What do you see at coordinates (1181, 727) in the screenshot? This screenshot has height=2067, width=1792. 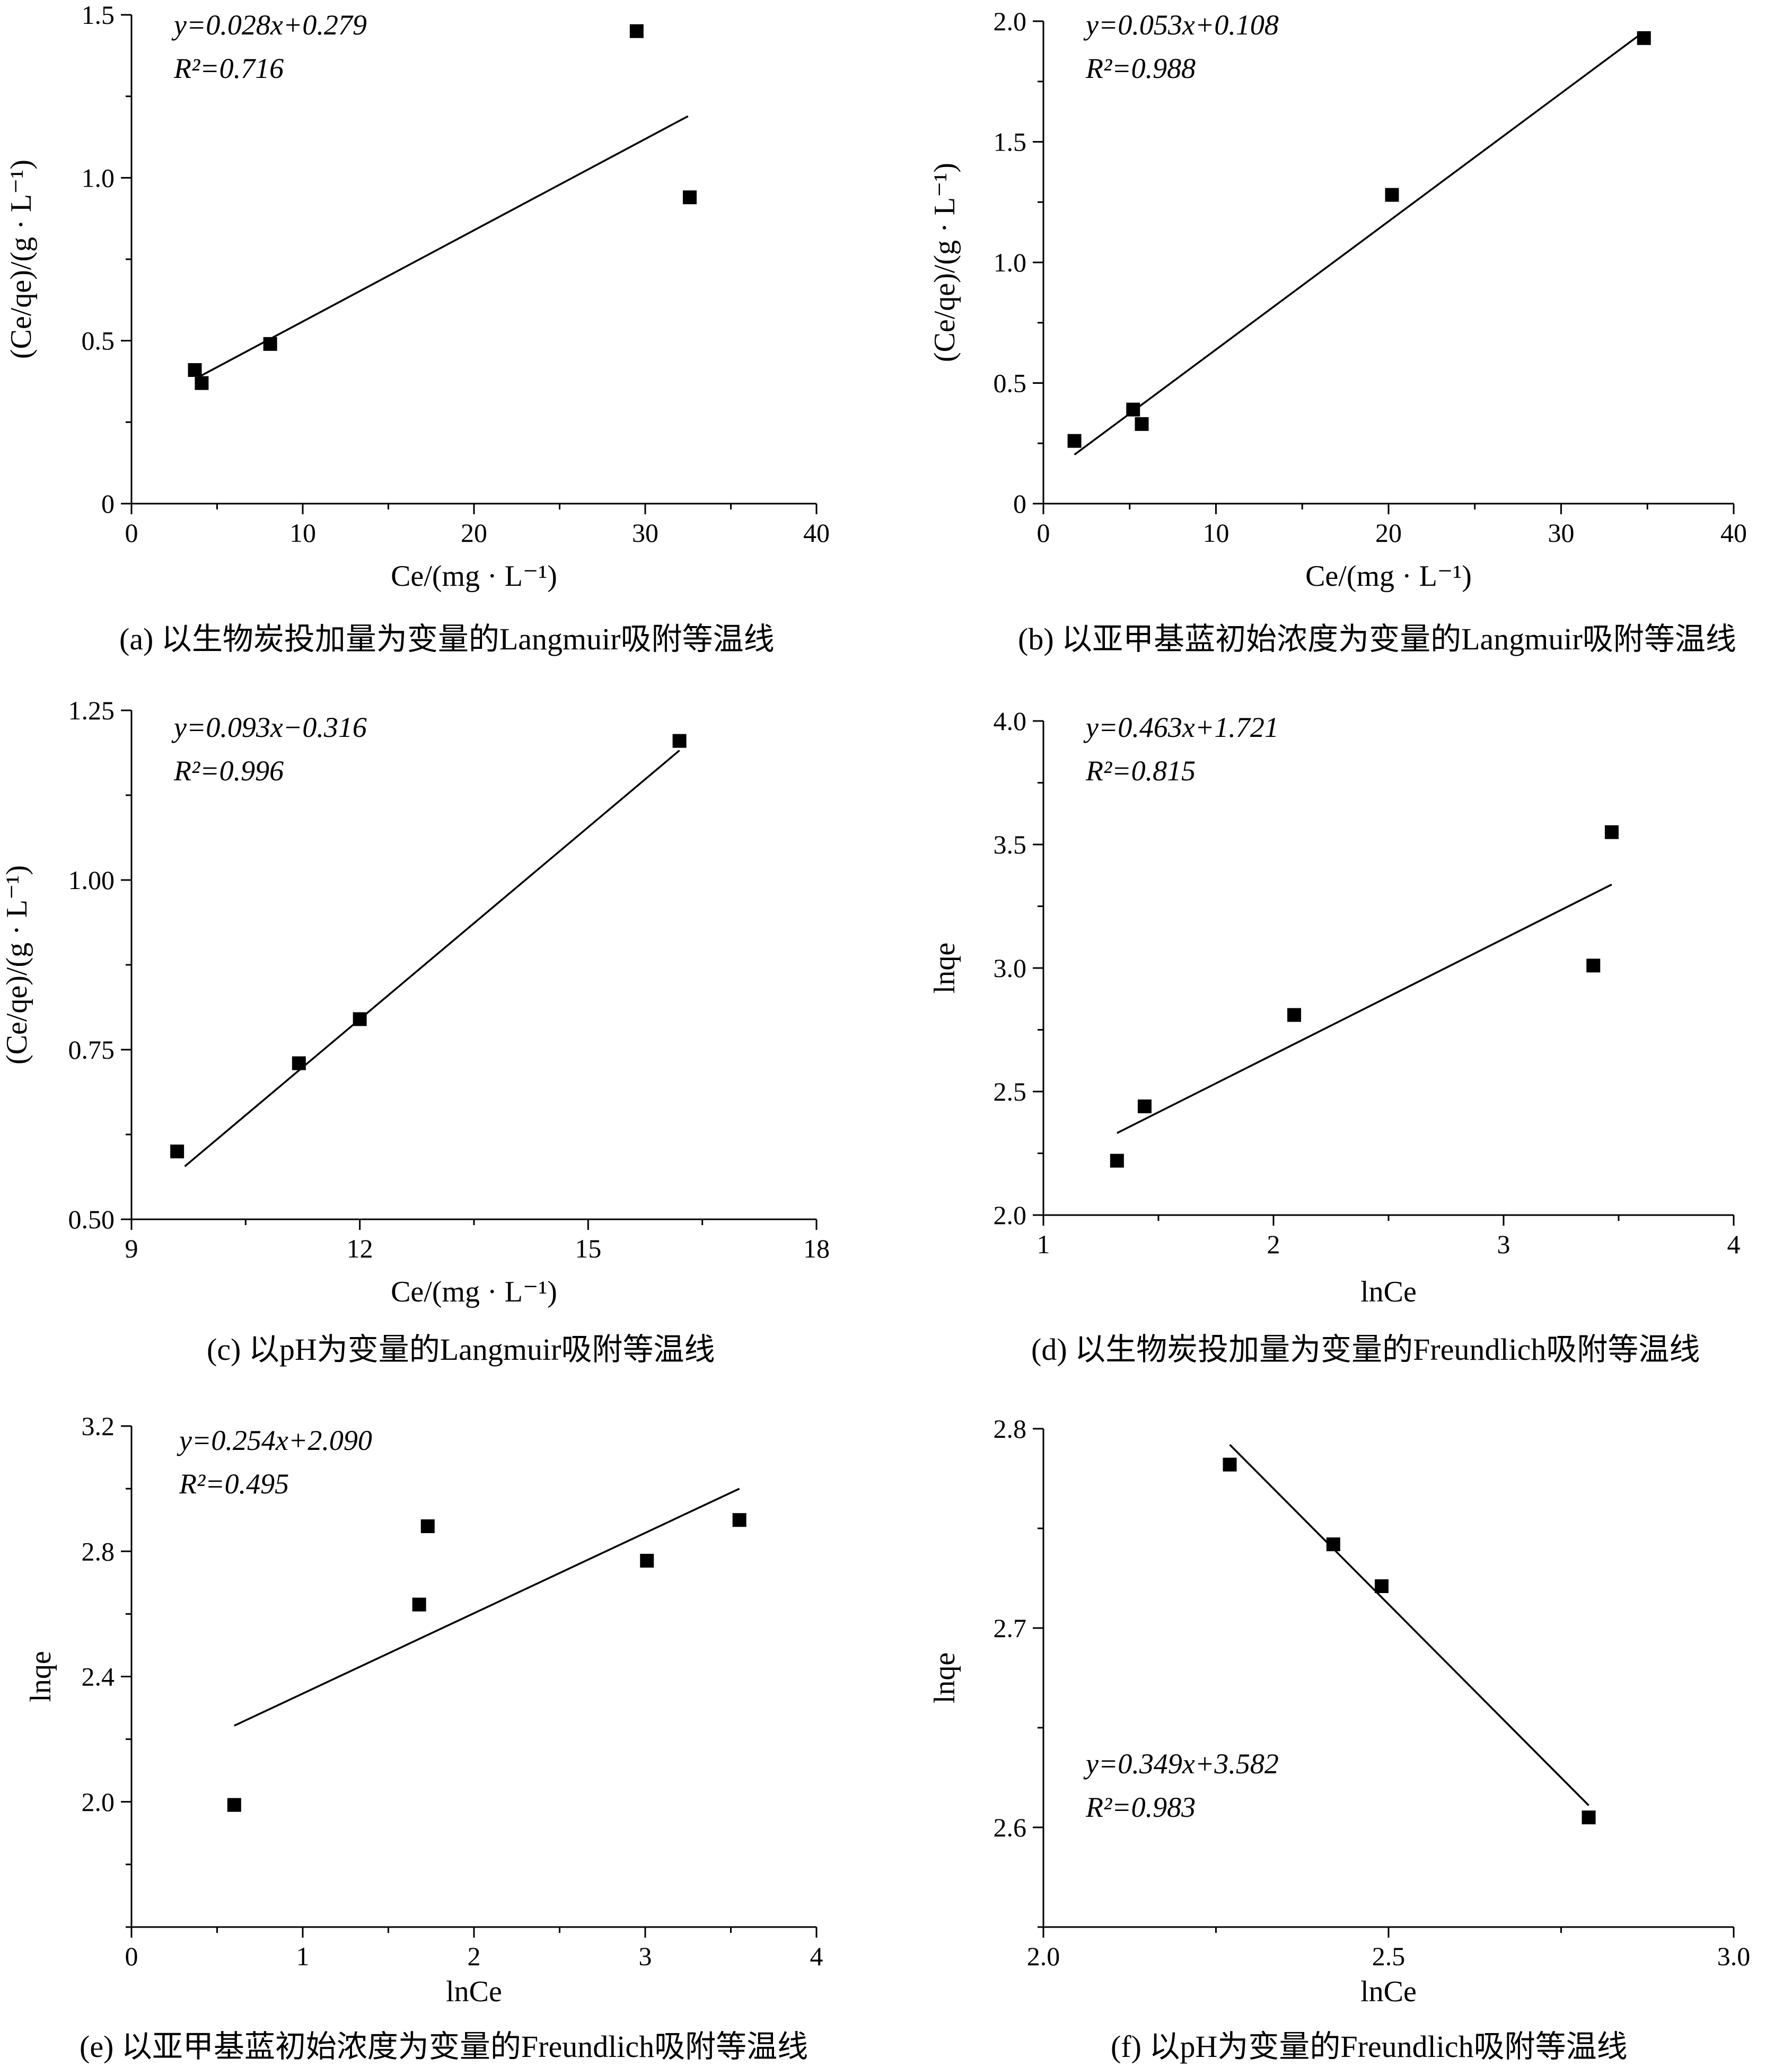 I see `fit-equation: y=0.463x+1.721` at bounding box center [1181, 727].